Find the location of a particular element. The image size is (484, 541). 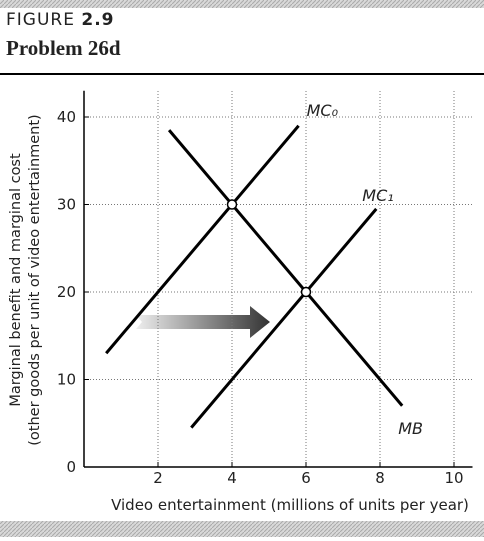

shift-arrow is located at coordinates (203, 322).